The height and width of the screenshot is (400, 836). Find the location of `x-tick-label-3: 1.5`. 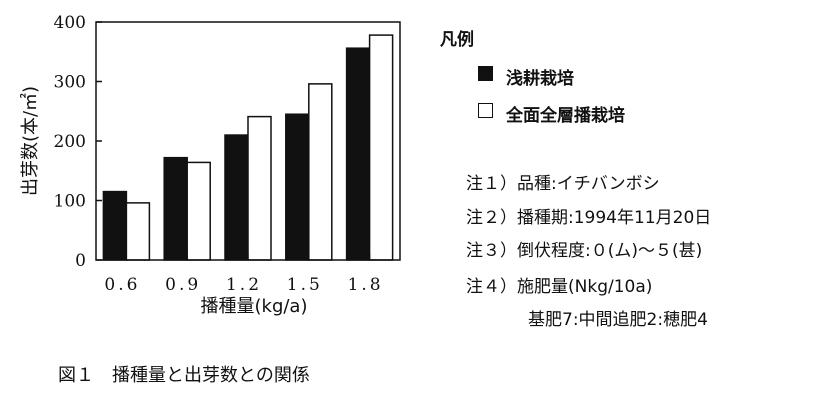

x-tick-label-3: 1.5 is located at coordinates (305, 285).